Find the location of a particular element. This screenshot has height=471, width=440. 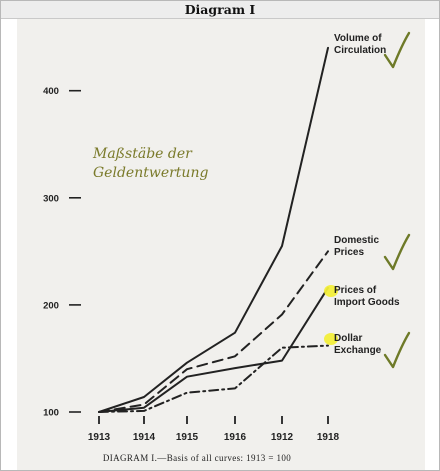

series-label-3: Dollar Exchange is located at coordinates (358, 344).